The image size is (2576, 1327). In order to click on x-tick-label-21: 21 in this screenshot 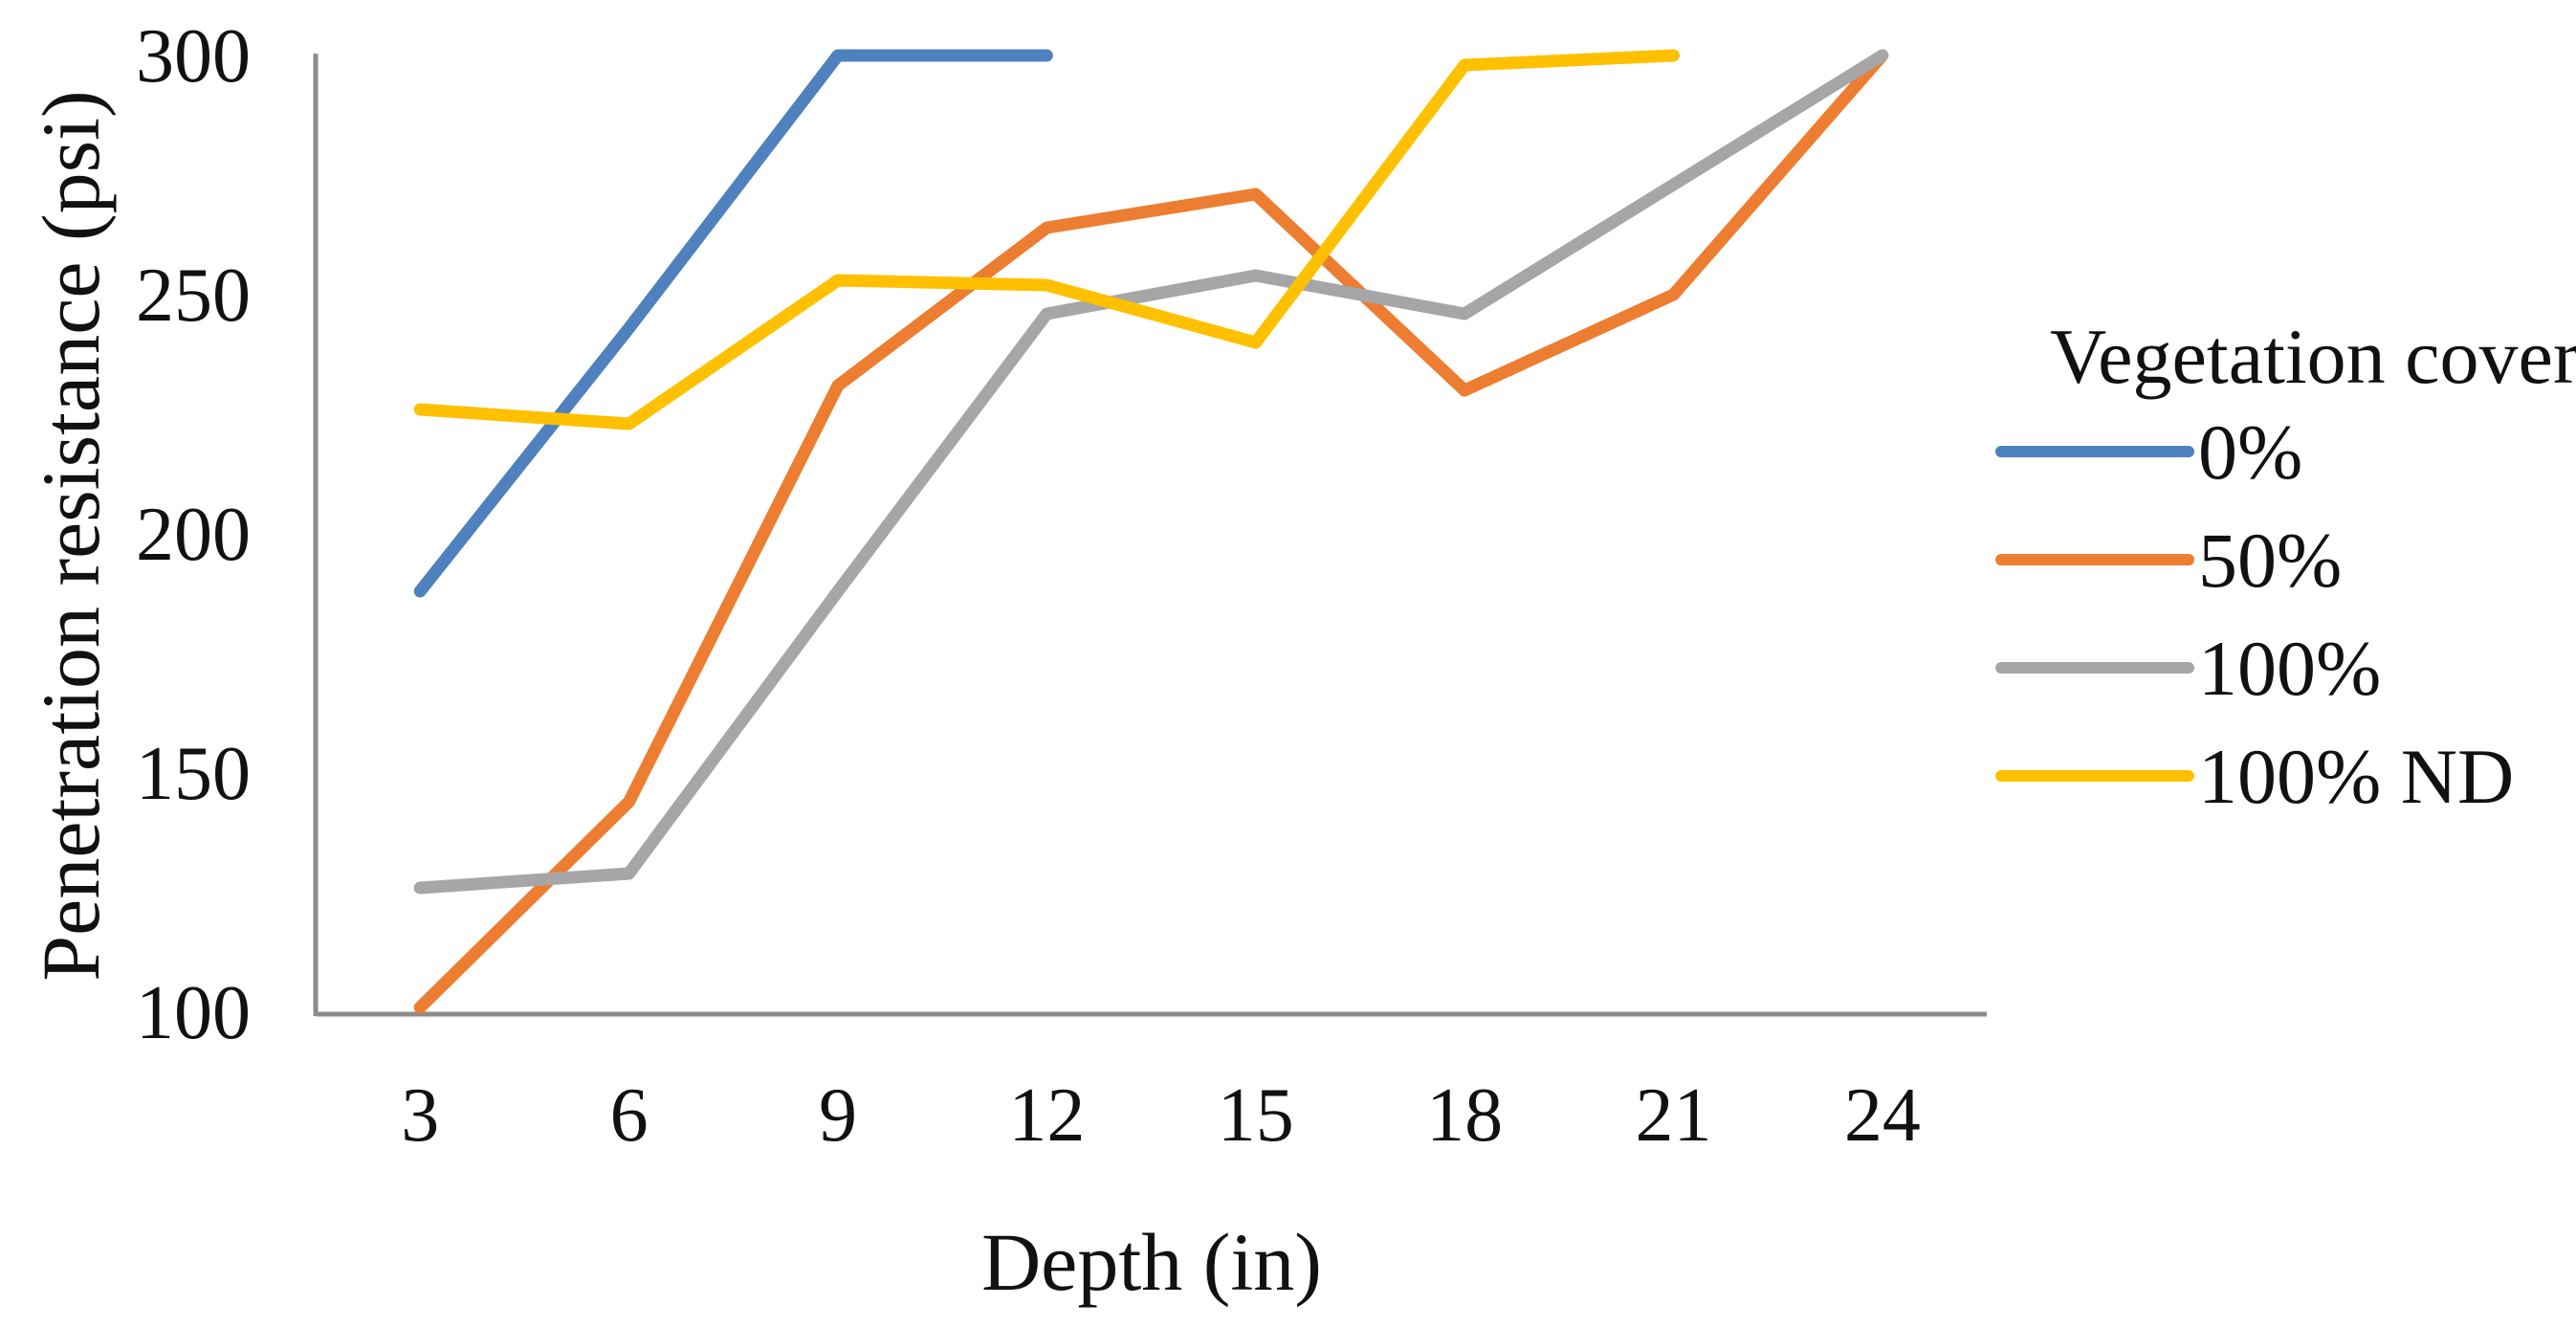, I will do `click(1673, 1115)`.